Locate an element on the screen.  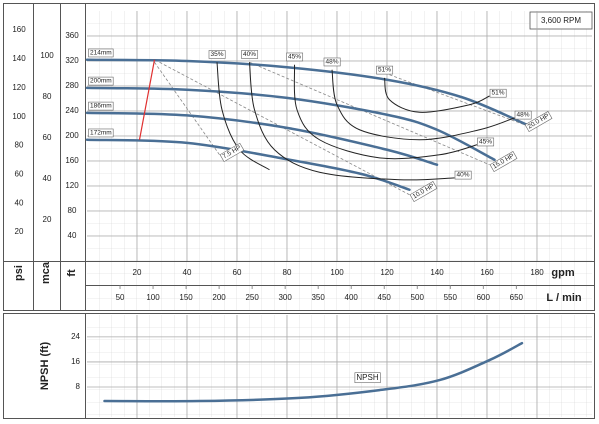
npsh-tick-label: 24 is located at coordinates (75, 336).